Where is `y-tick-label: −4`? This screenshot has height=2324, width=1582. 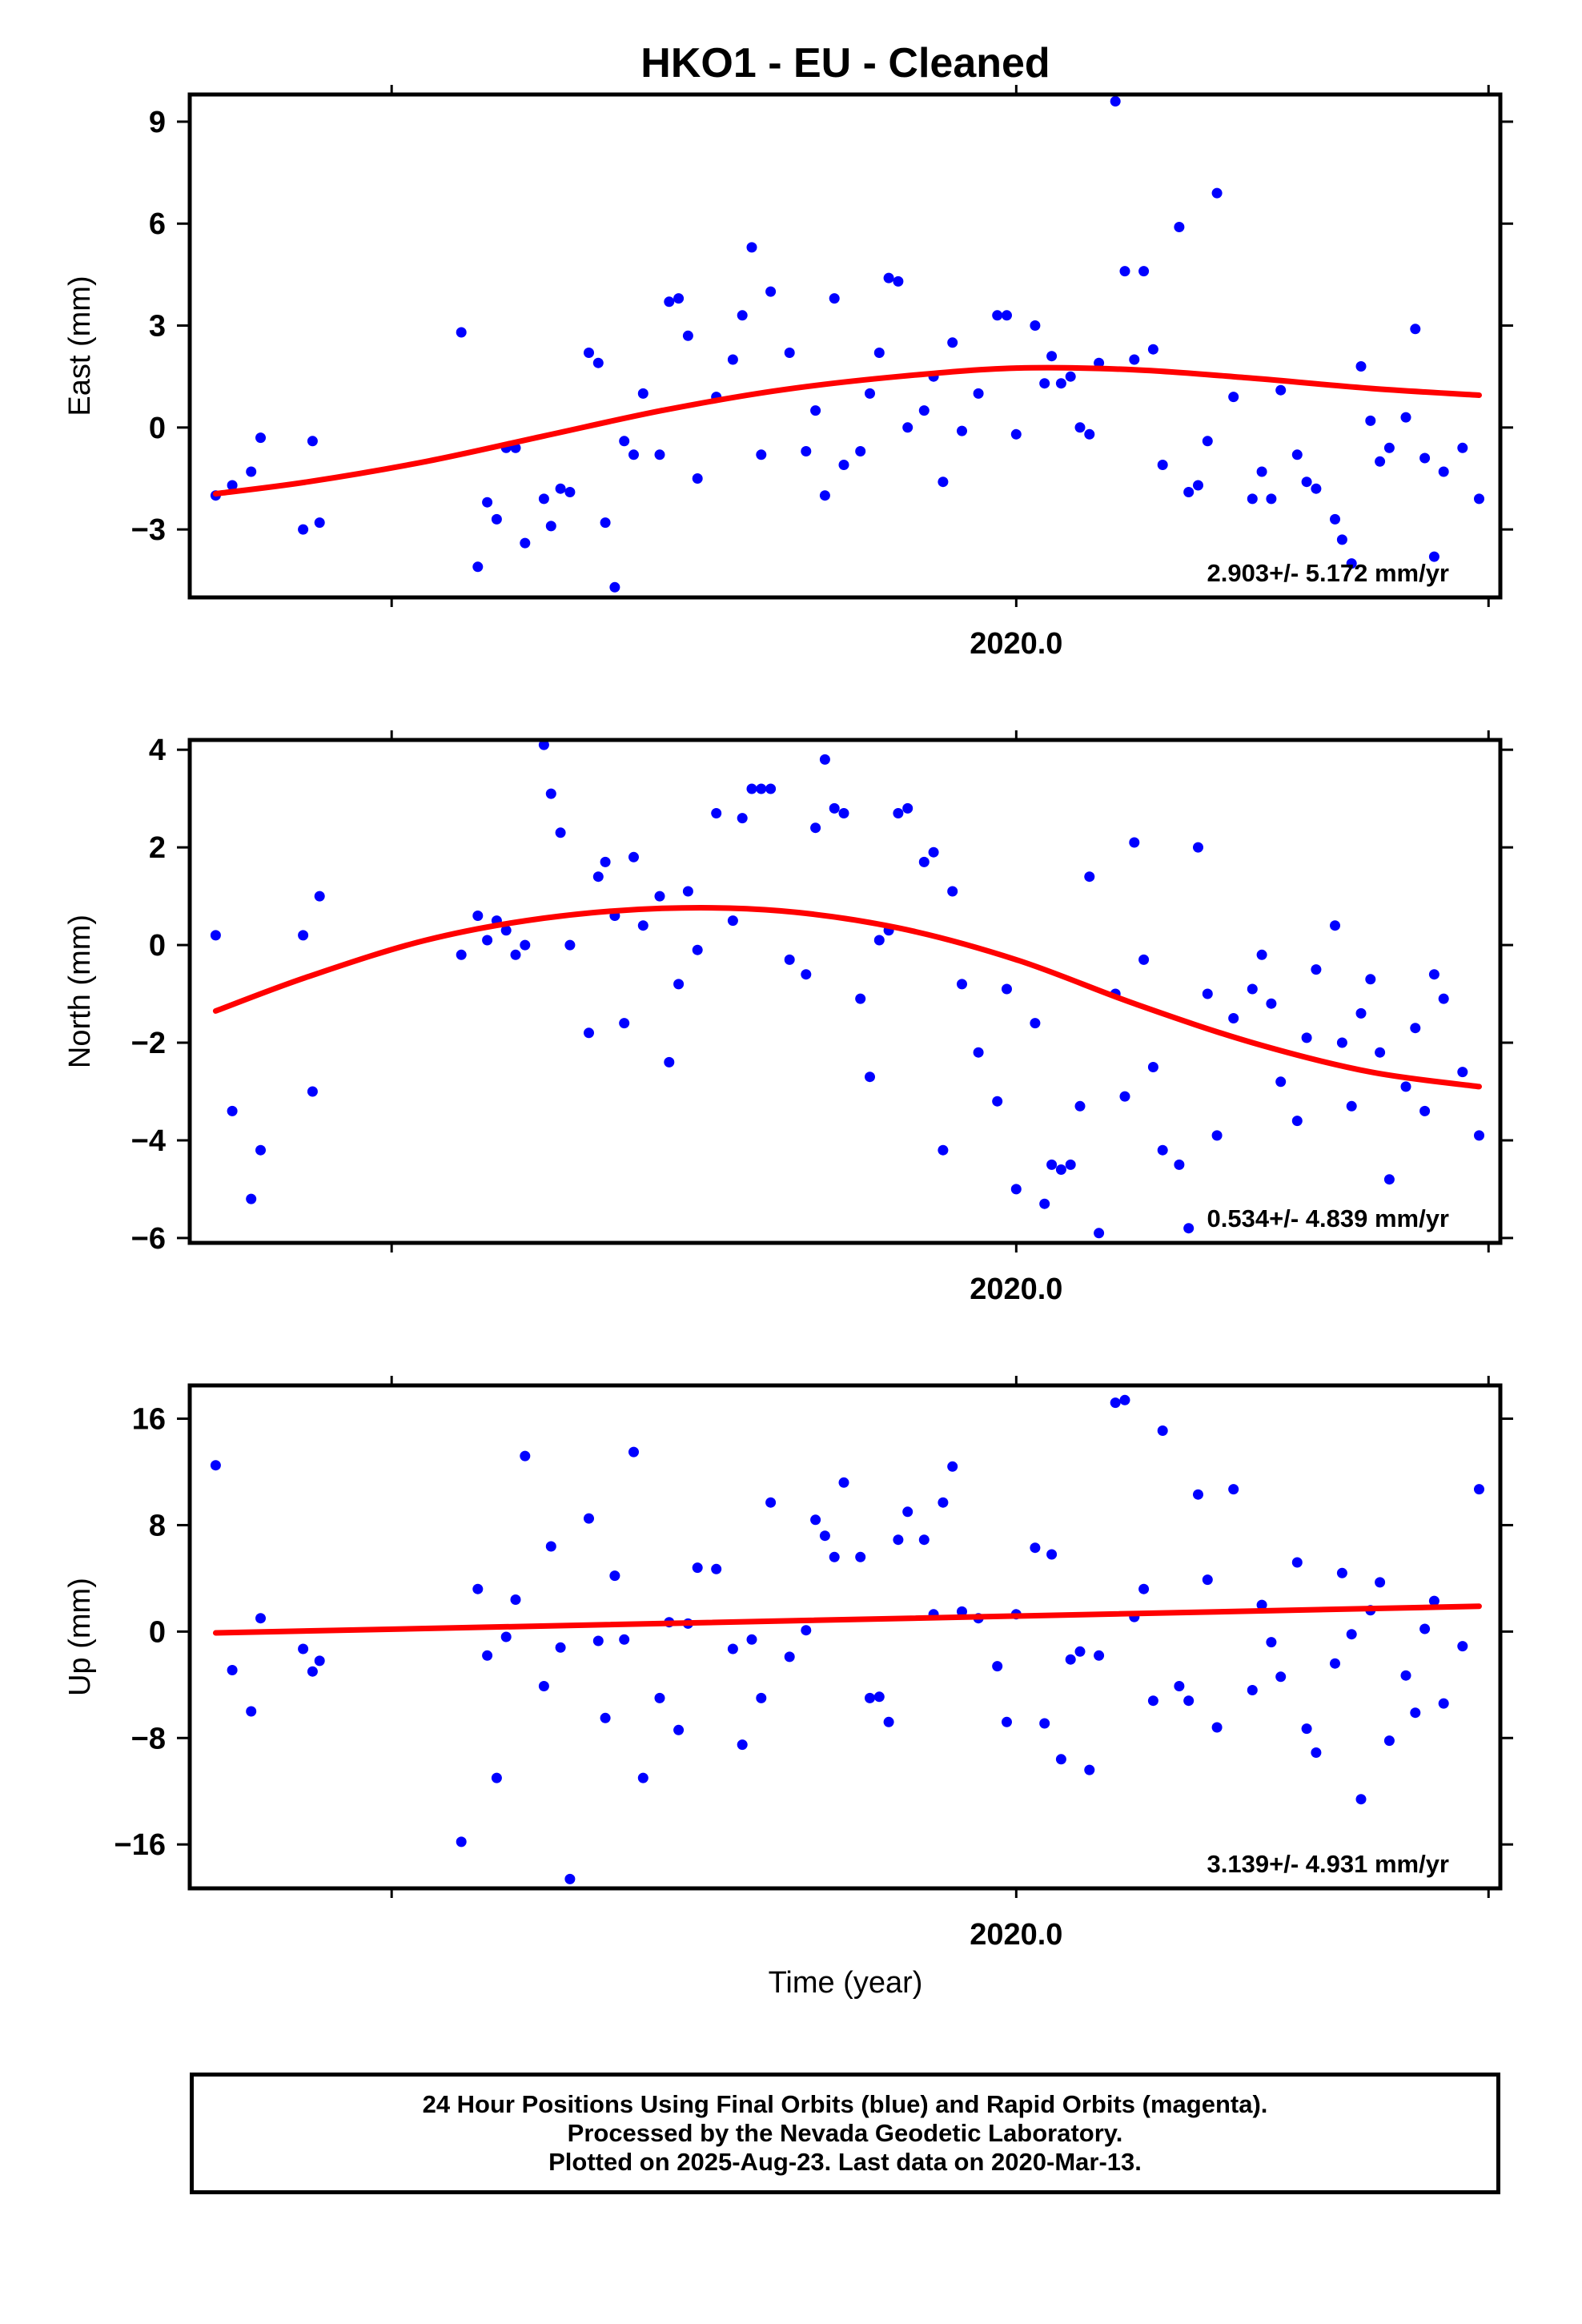 y-tick-label: −4 is located at coordinates (148, 1141).